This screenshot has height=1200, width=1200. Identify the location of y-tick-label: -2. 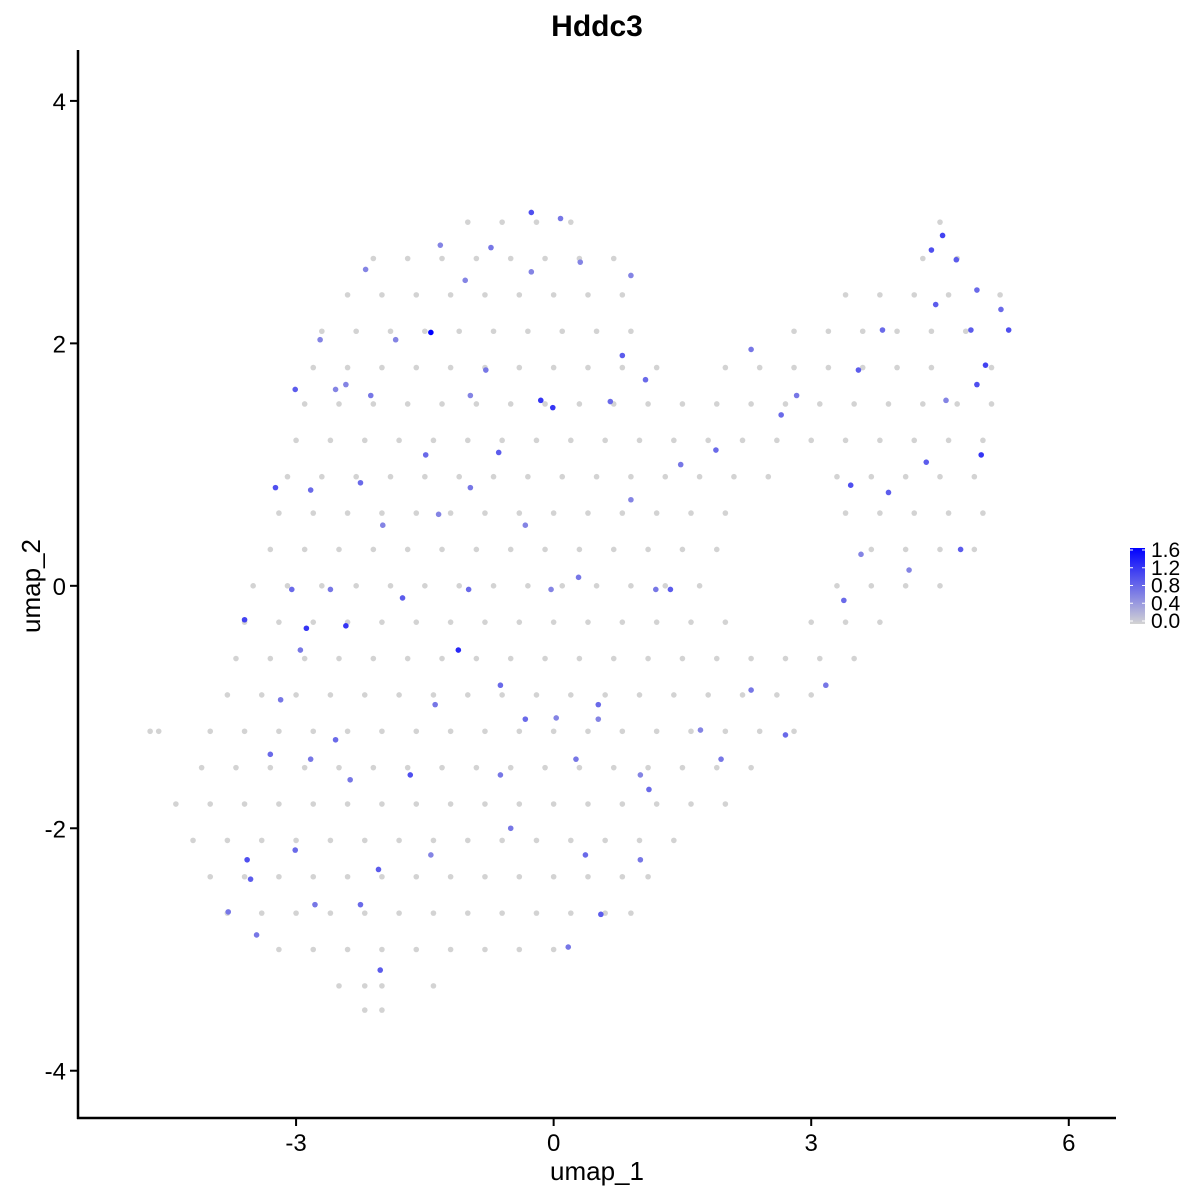
(55, 829).